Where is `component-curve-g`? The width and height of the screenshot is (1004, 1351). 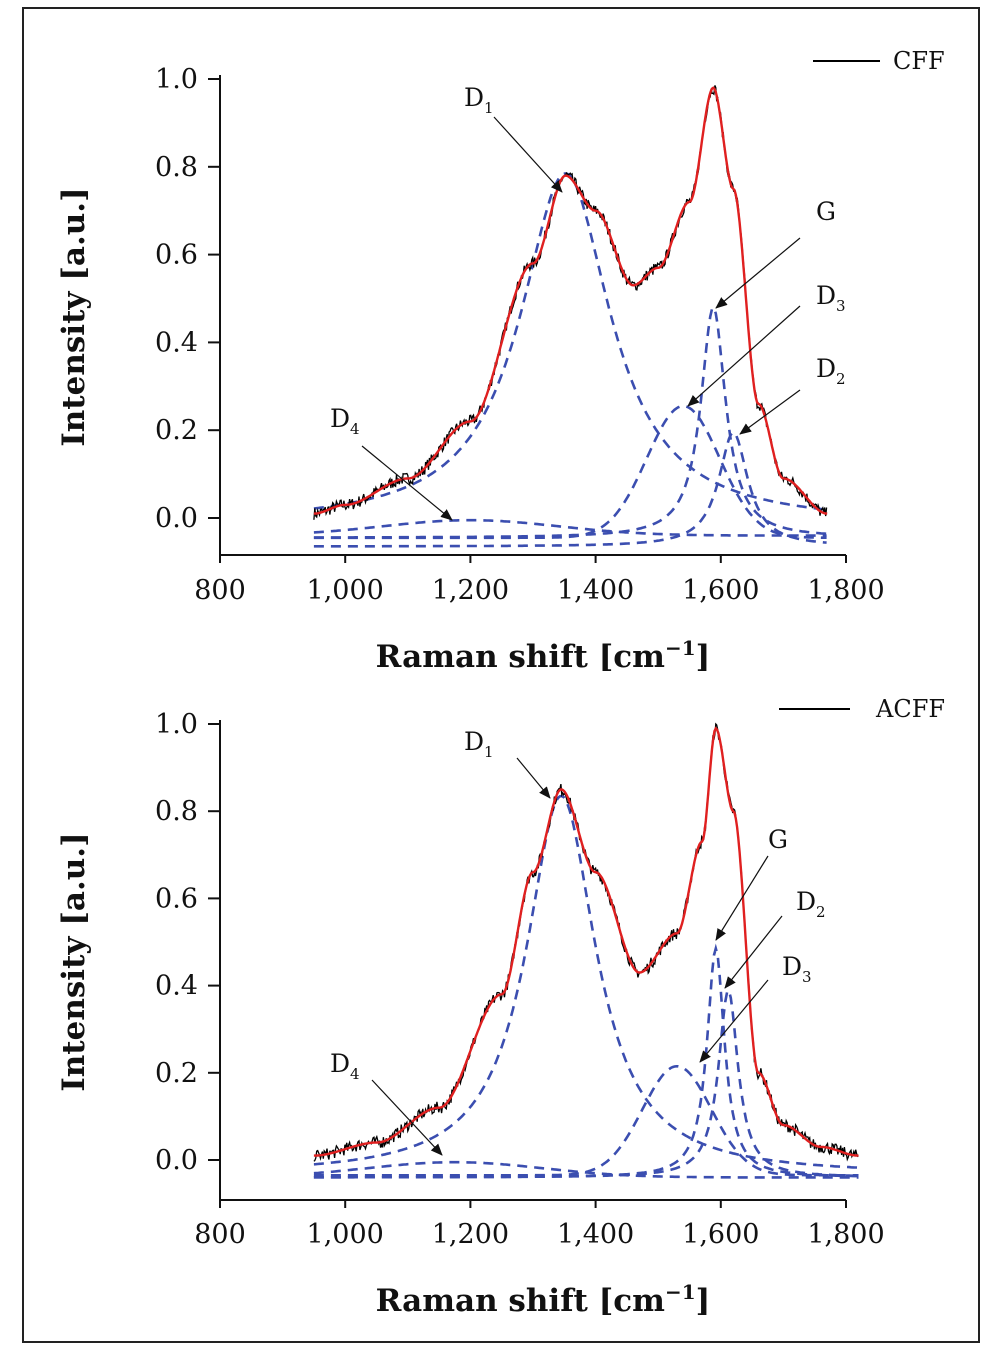 component-curve-g is located at coordinates (586, 1061).